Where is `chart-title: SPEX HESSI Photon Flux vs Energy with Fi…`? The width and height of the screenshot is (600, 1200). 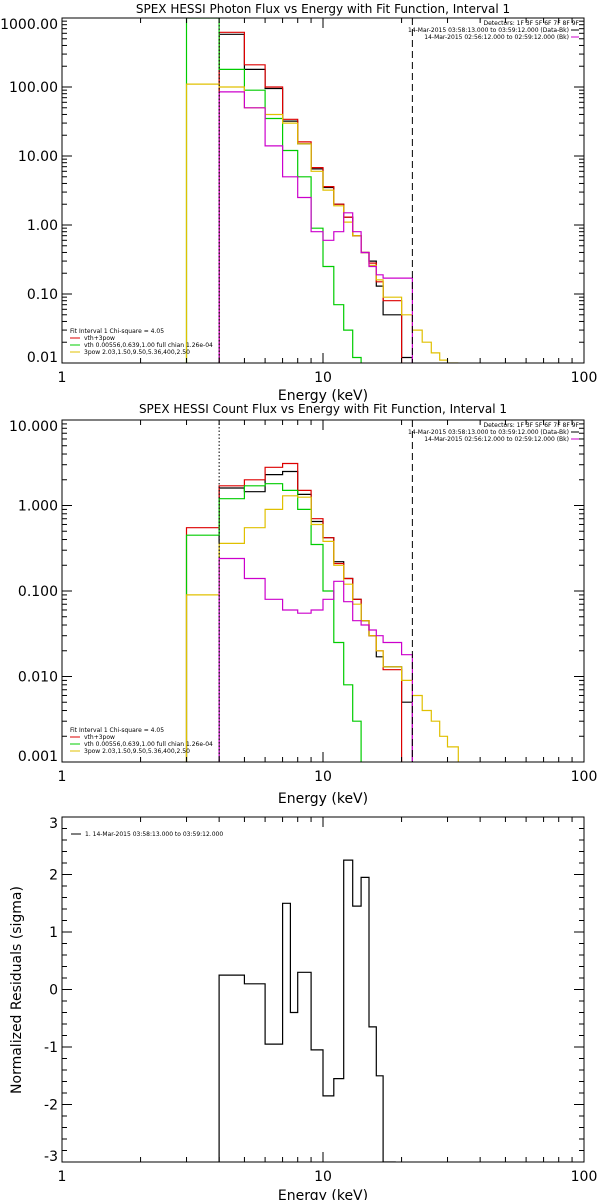
chart-title: SPEX HESSI Photon Flux vs Energy with Fi… is located at coordinates (323, 9).